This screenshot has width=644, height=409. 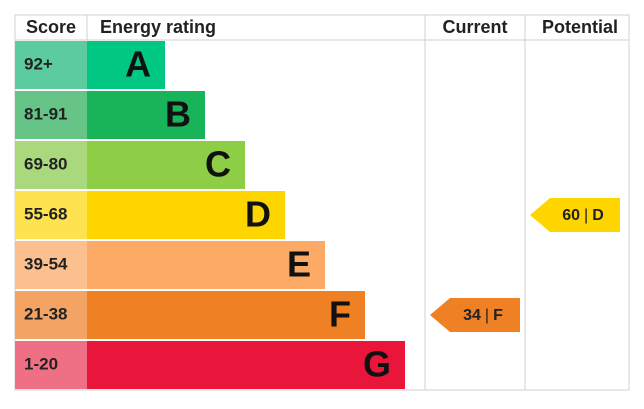 What do you see at coordinates (51, 27) in the screenshot?
I see `header-score: Score` at bounding box center [51, 27].